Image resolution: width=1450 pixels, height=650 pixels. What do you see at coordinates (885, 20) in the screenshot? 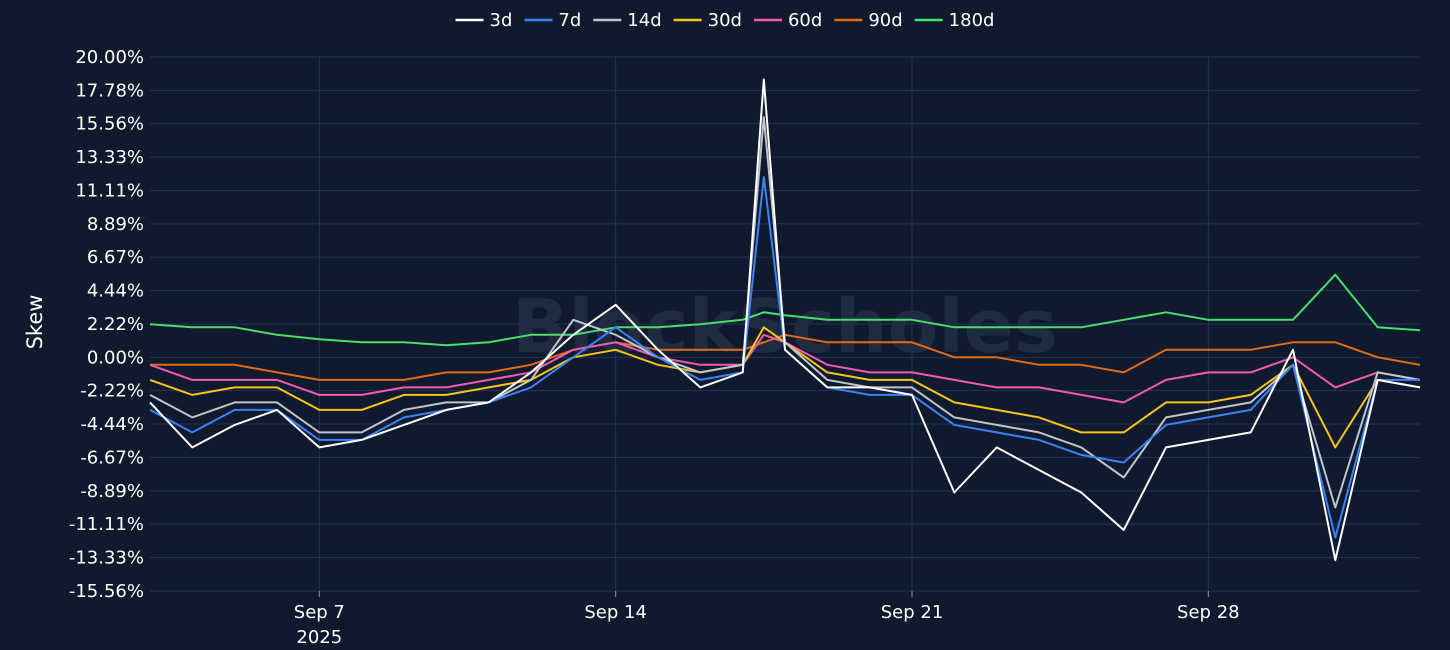
I see `legend-label-90d: 90d` at bounding box center [885, 20].